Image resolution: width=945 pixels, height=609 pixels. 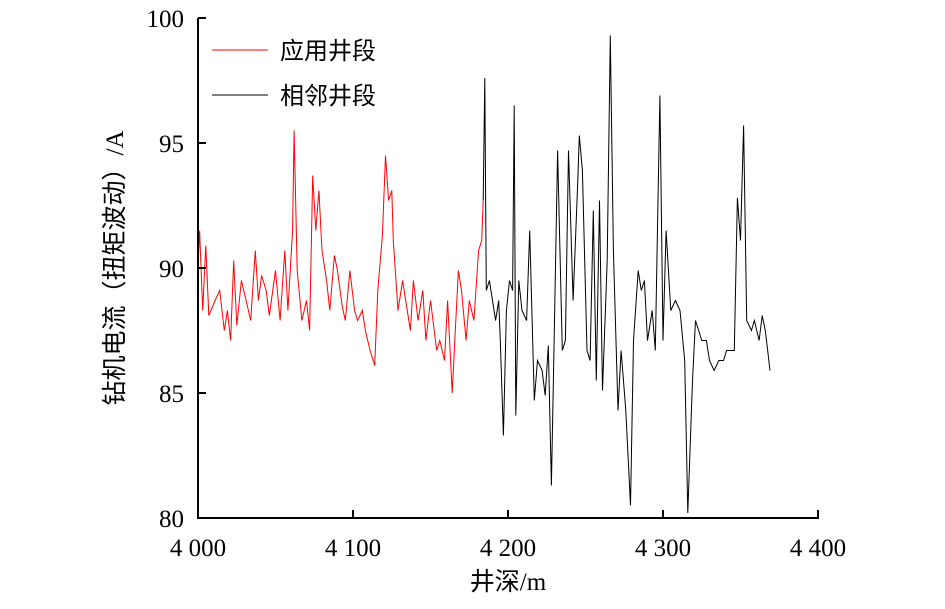 What do you see at coordinates (171, 519) in the screenshot?
I see `y-tick-label: 80` at bounding box center [171, 519].